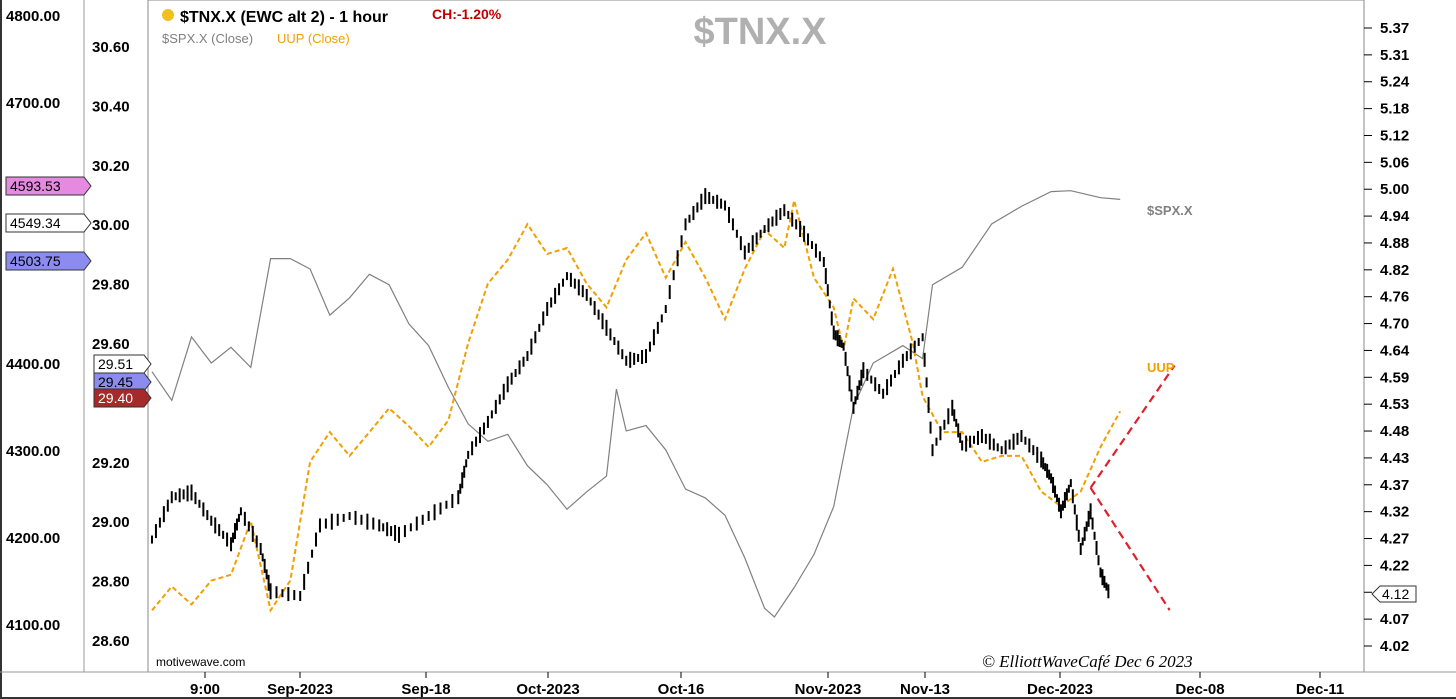  Describe the element at coordinates (1394, 512) in the screenshot. I see `tnx-tick-label: 4.32` at that location.